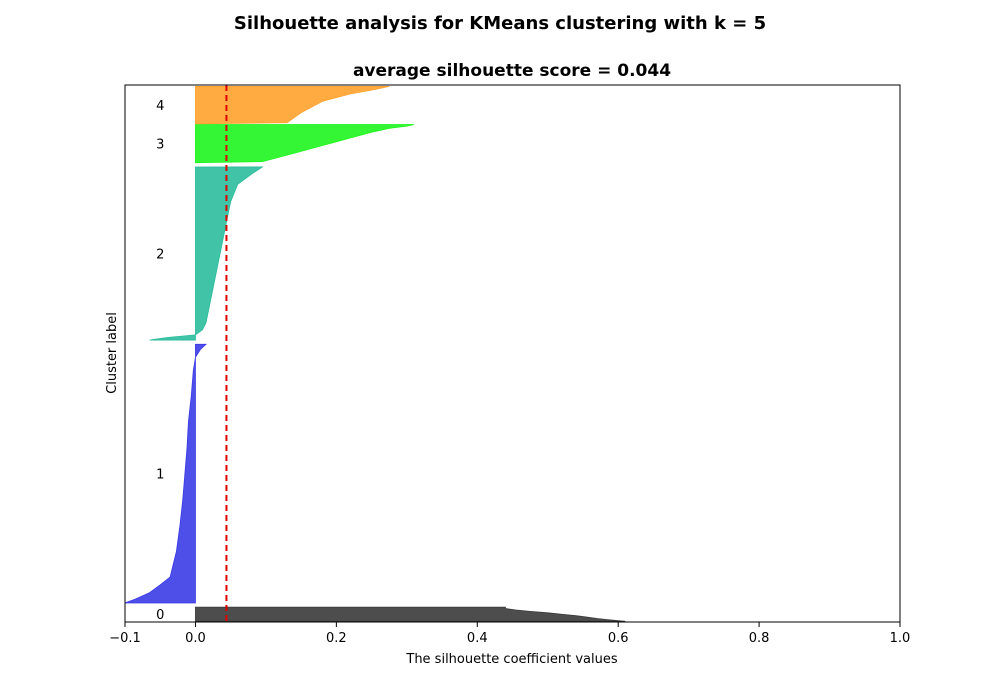 The image size is (1000, 700). Describe the element at coordinates (511, 659) in the screenshot. I see `x-axis-label: The silhouette coefficient values` at that location.